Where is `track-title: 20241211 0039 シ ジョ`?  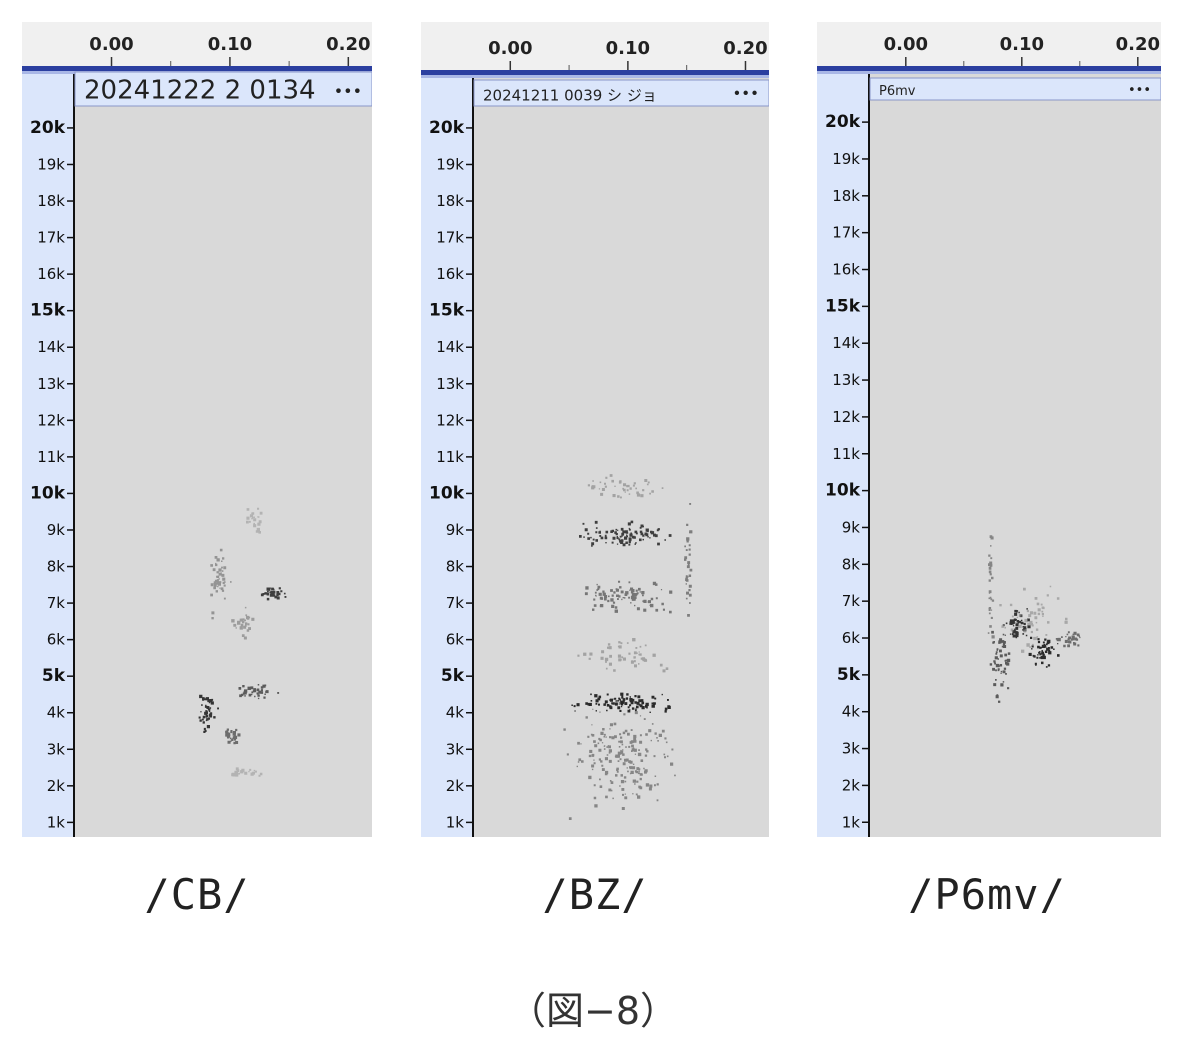 track-title: 20241211 0039 シ ジョ is located at coordinates (570, 95).